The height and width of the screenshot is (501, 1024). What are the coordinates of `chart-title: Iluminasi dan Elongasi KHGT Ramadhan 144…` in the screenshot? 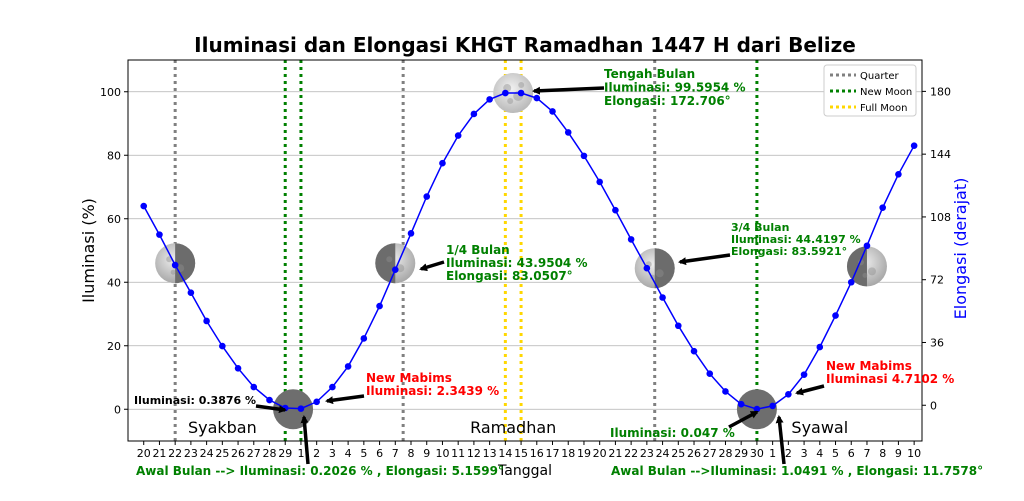 It's located at (525, 45).